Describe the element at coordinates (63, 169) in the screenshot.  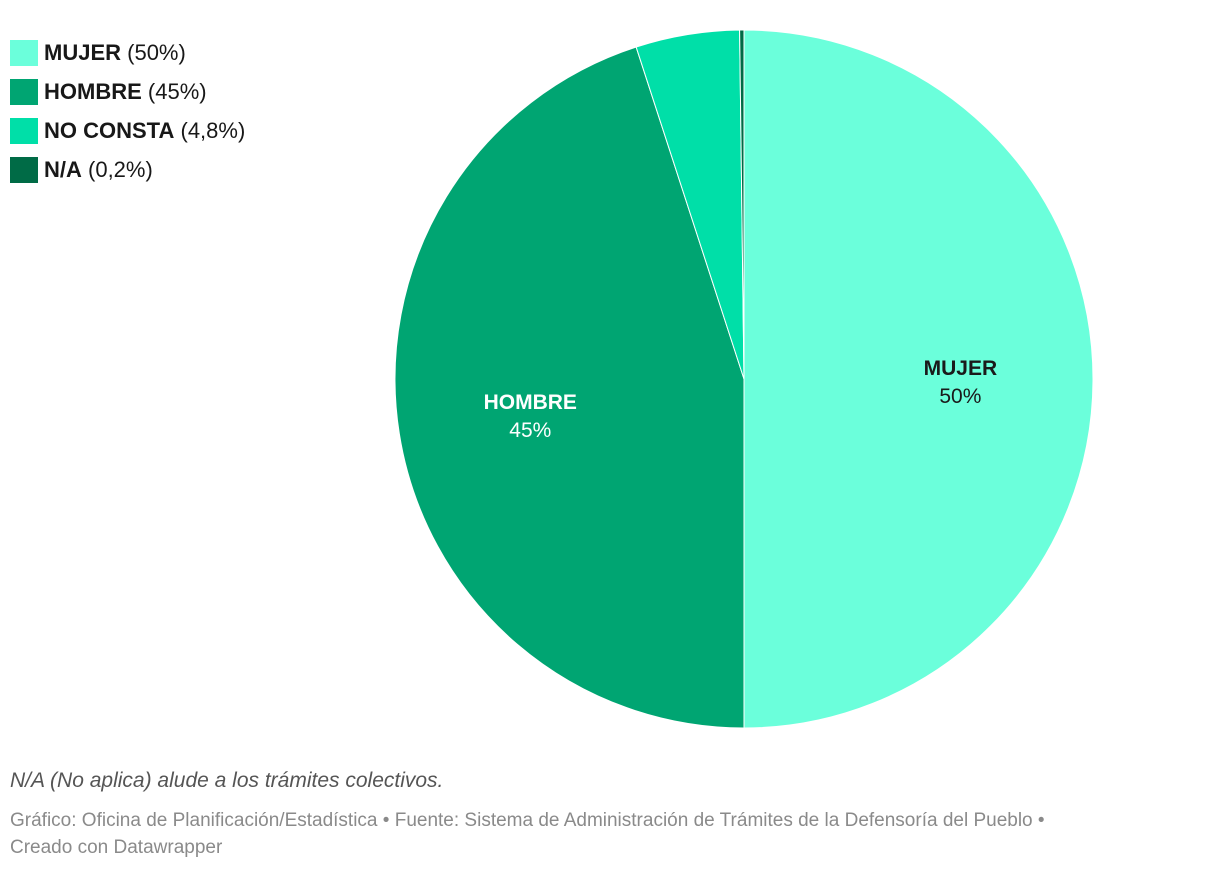
I see `legend-label: N/A` at that location.